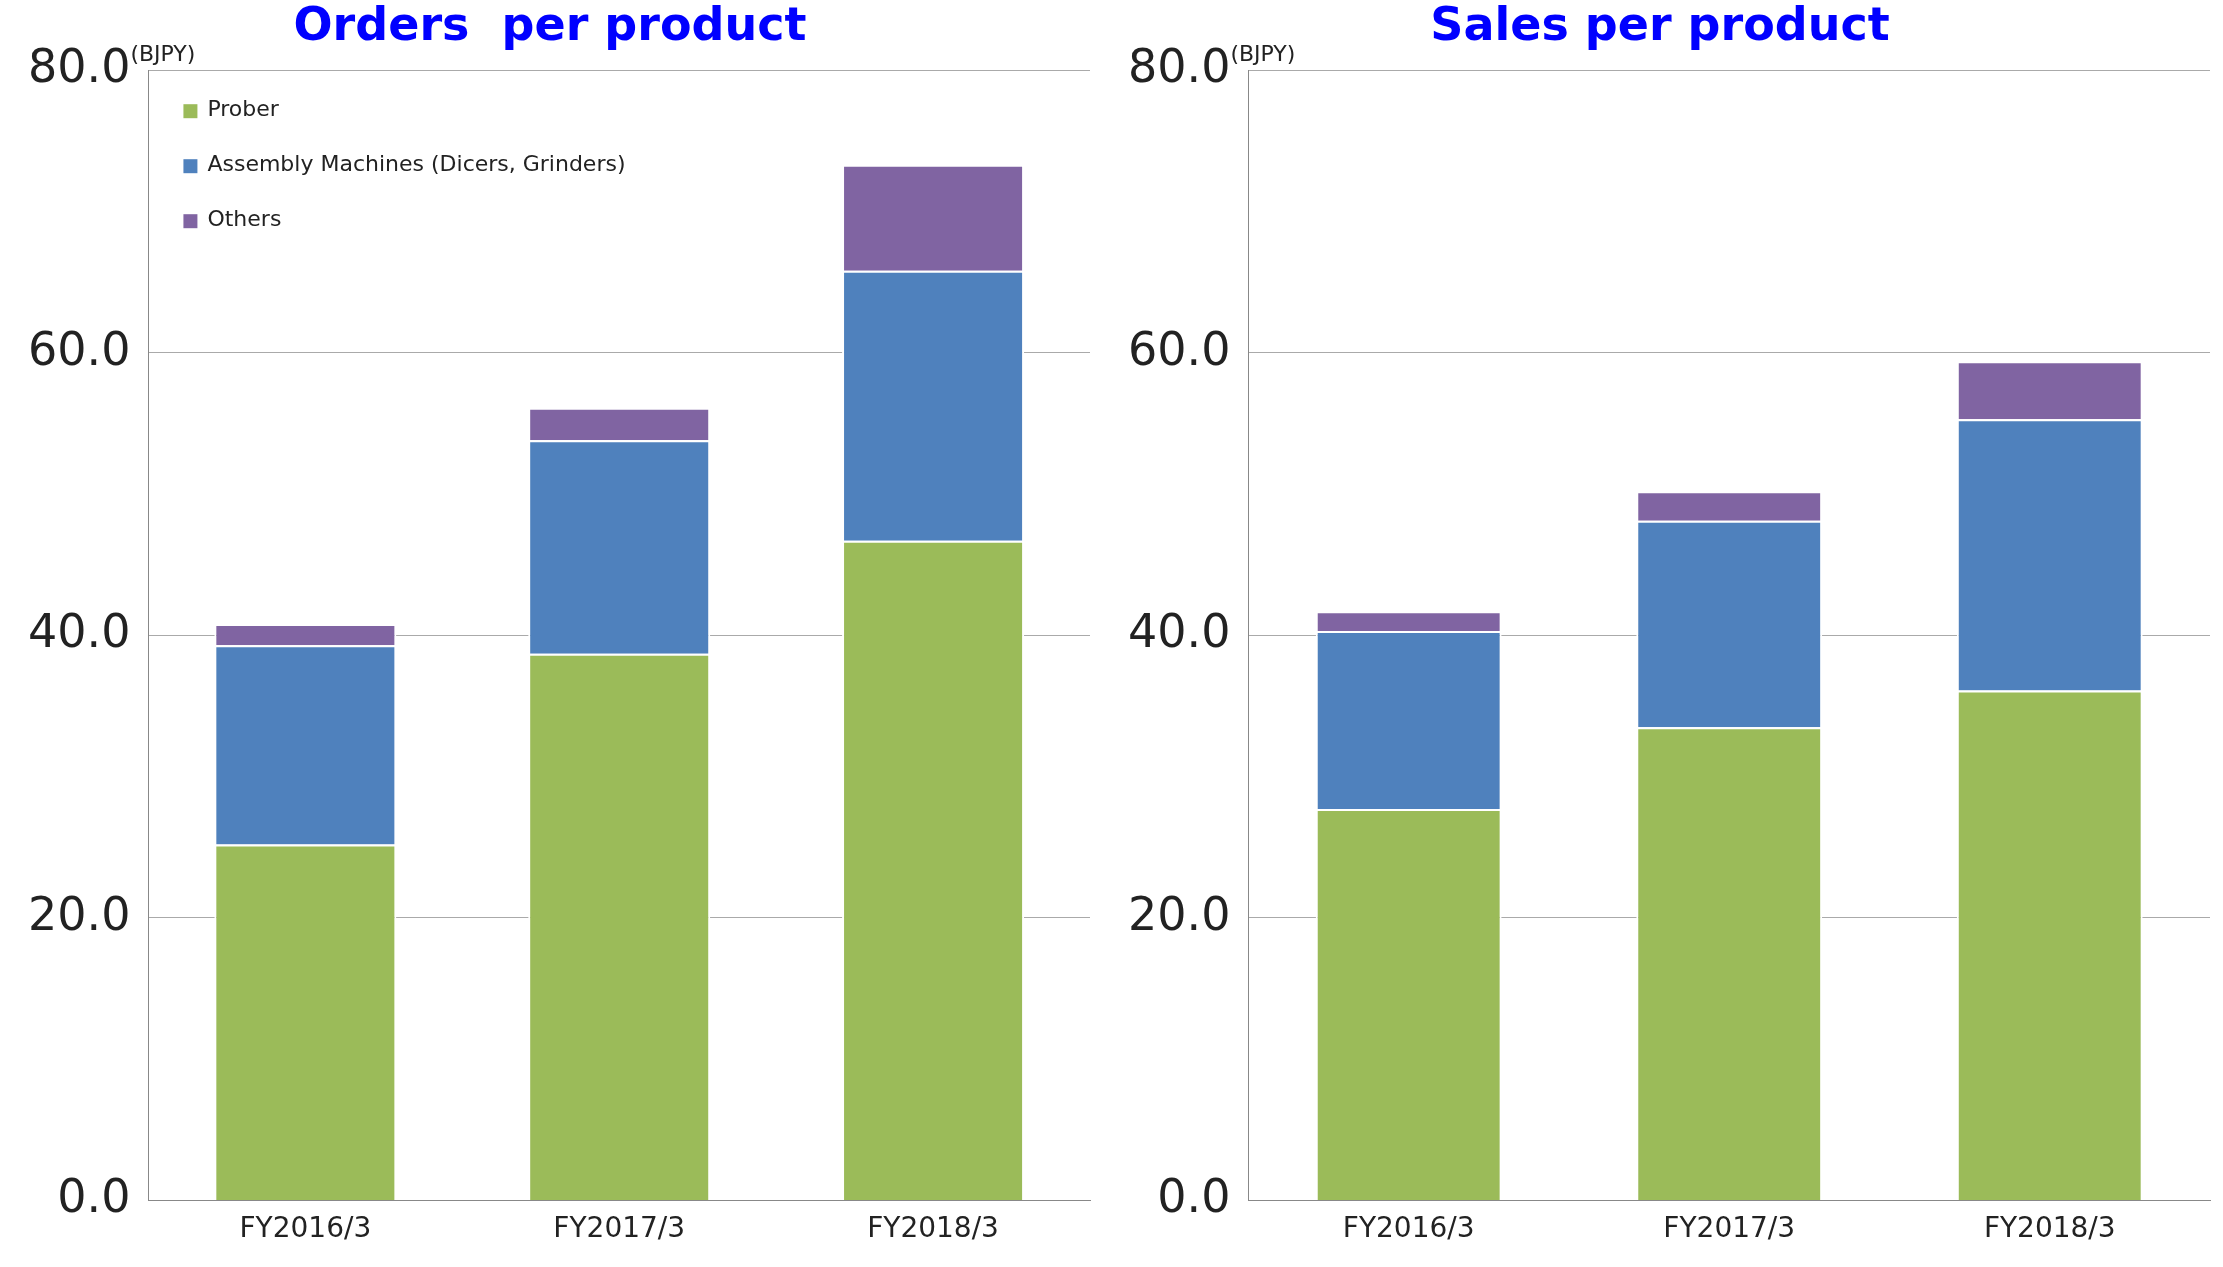 The image size is (2223, 1267). I want to click on legend-label: Prober, so click(243, 108).